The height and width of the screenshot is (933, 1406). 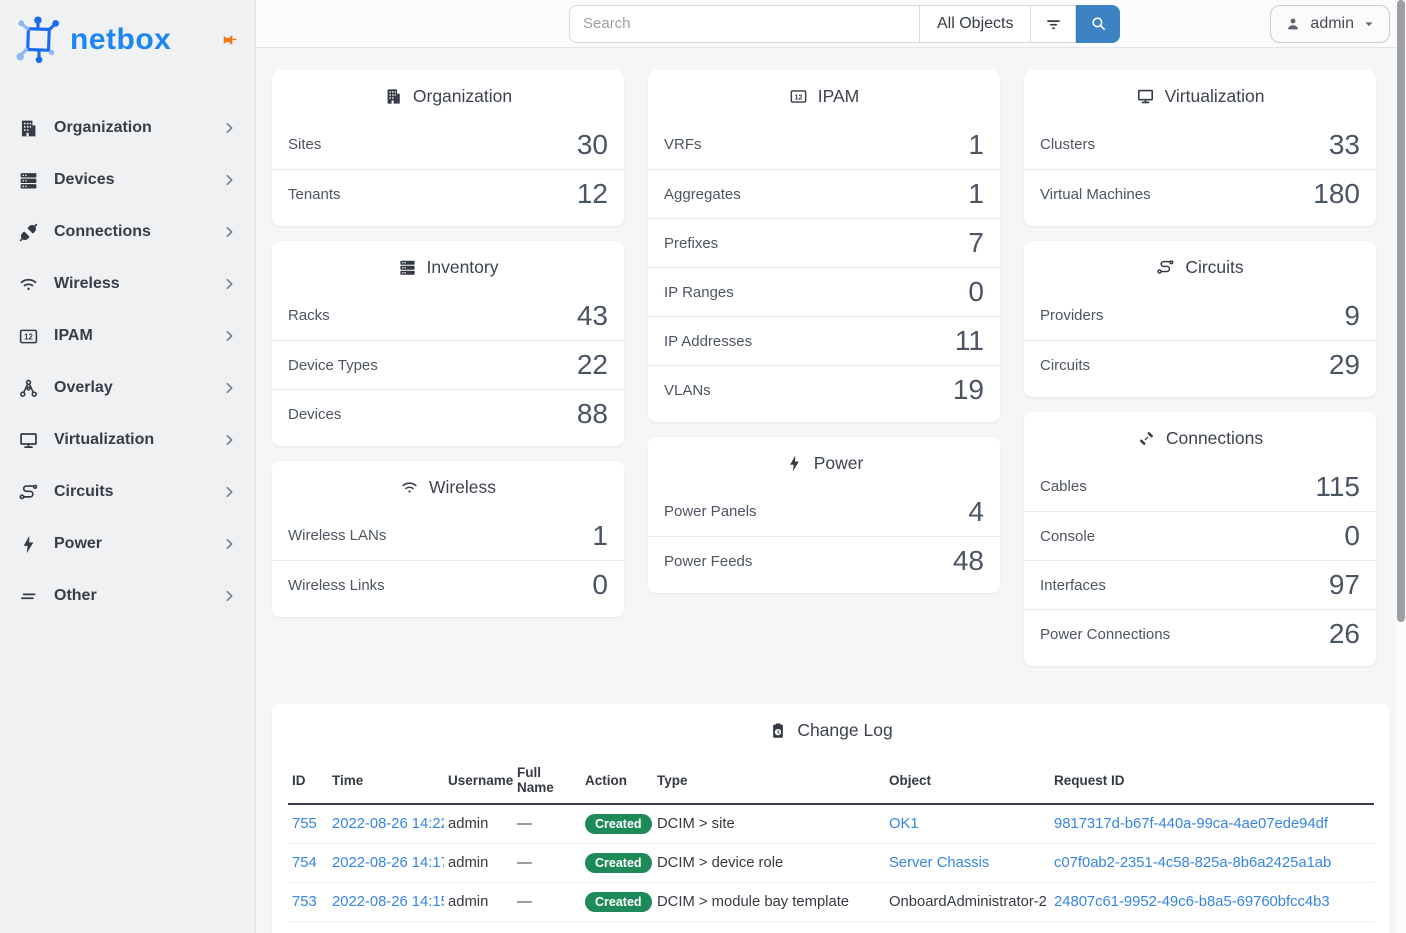 What do you see at coordinates (708, 341) in the screenshot?
I see `stat-label: IP Addresses` at bounding box center [708, 341].